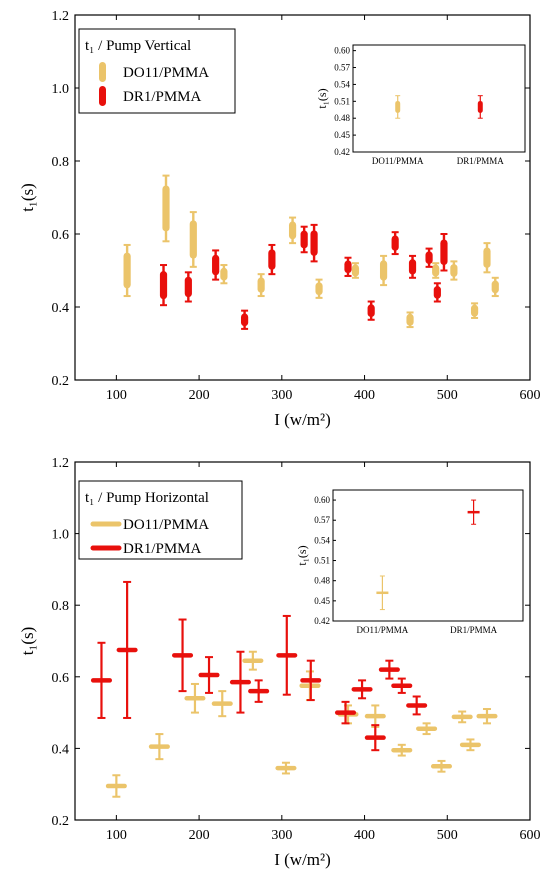 The width and height of the screenshot is (550, 881). I want to click on legend-label: DO11/PMMA, so click(166, 525).